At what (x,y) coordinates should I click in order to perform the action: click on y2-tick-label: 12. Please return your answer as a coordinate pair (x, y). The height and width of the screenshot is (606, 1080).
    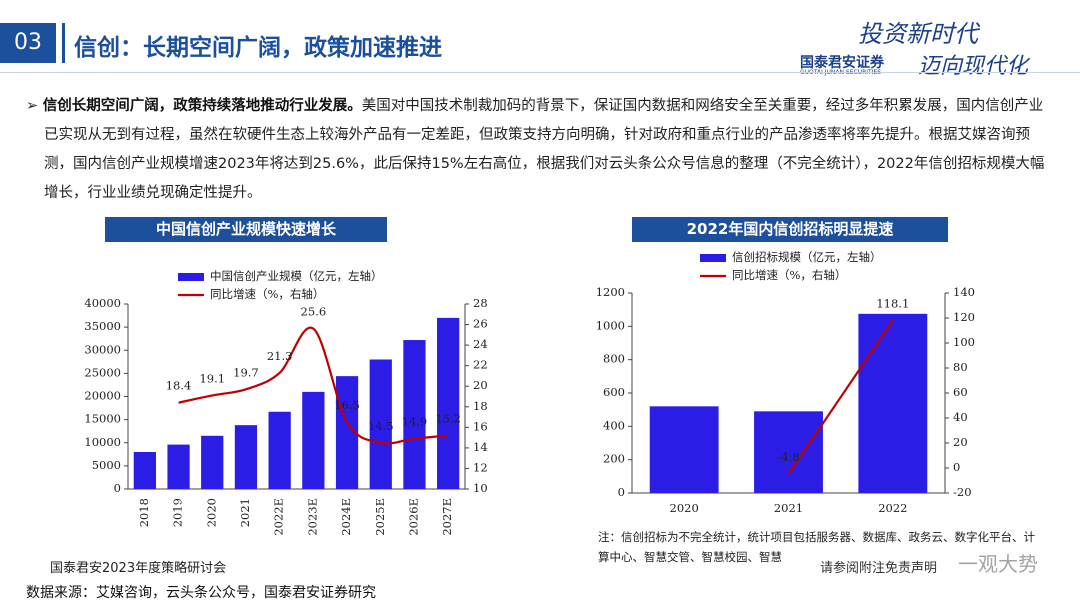
    Looking at the image, I should click on (480, 467).